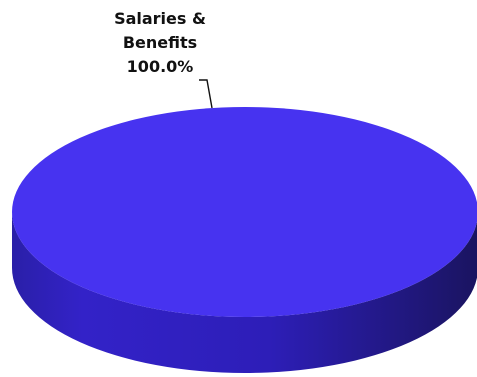  Describe the element at coordinates (160, 18) in the screenshot. I see `slice-category-label: Salaries &` at that location.